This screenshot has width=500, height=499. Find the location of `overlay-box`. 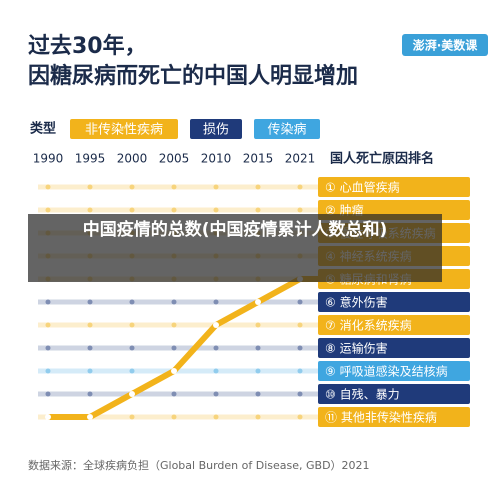

overlay-box is located at coordinates (235, 248).